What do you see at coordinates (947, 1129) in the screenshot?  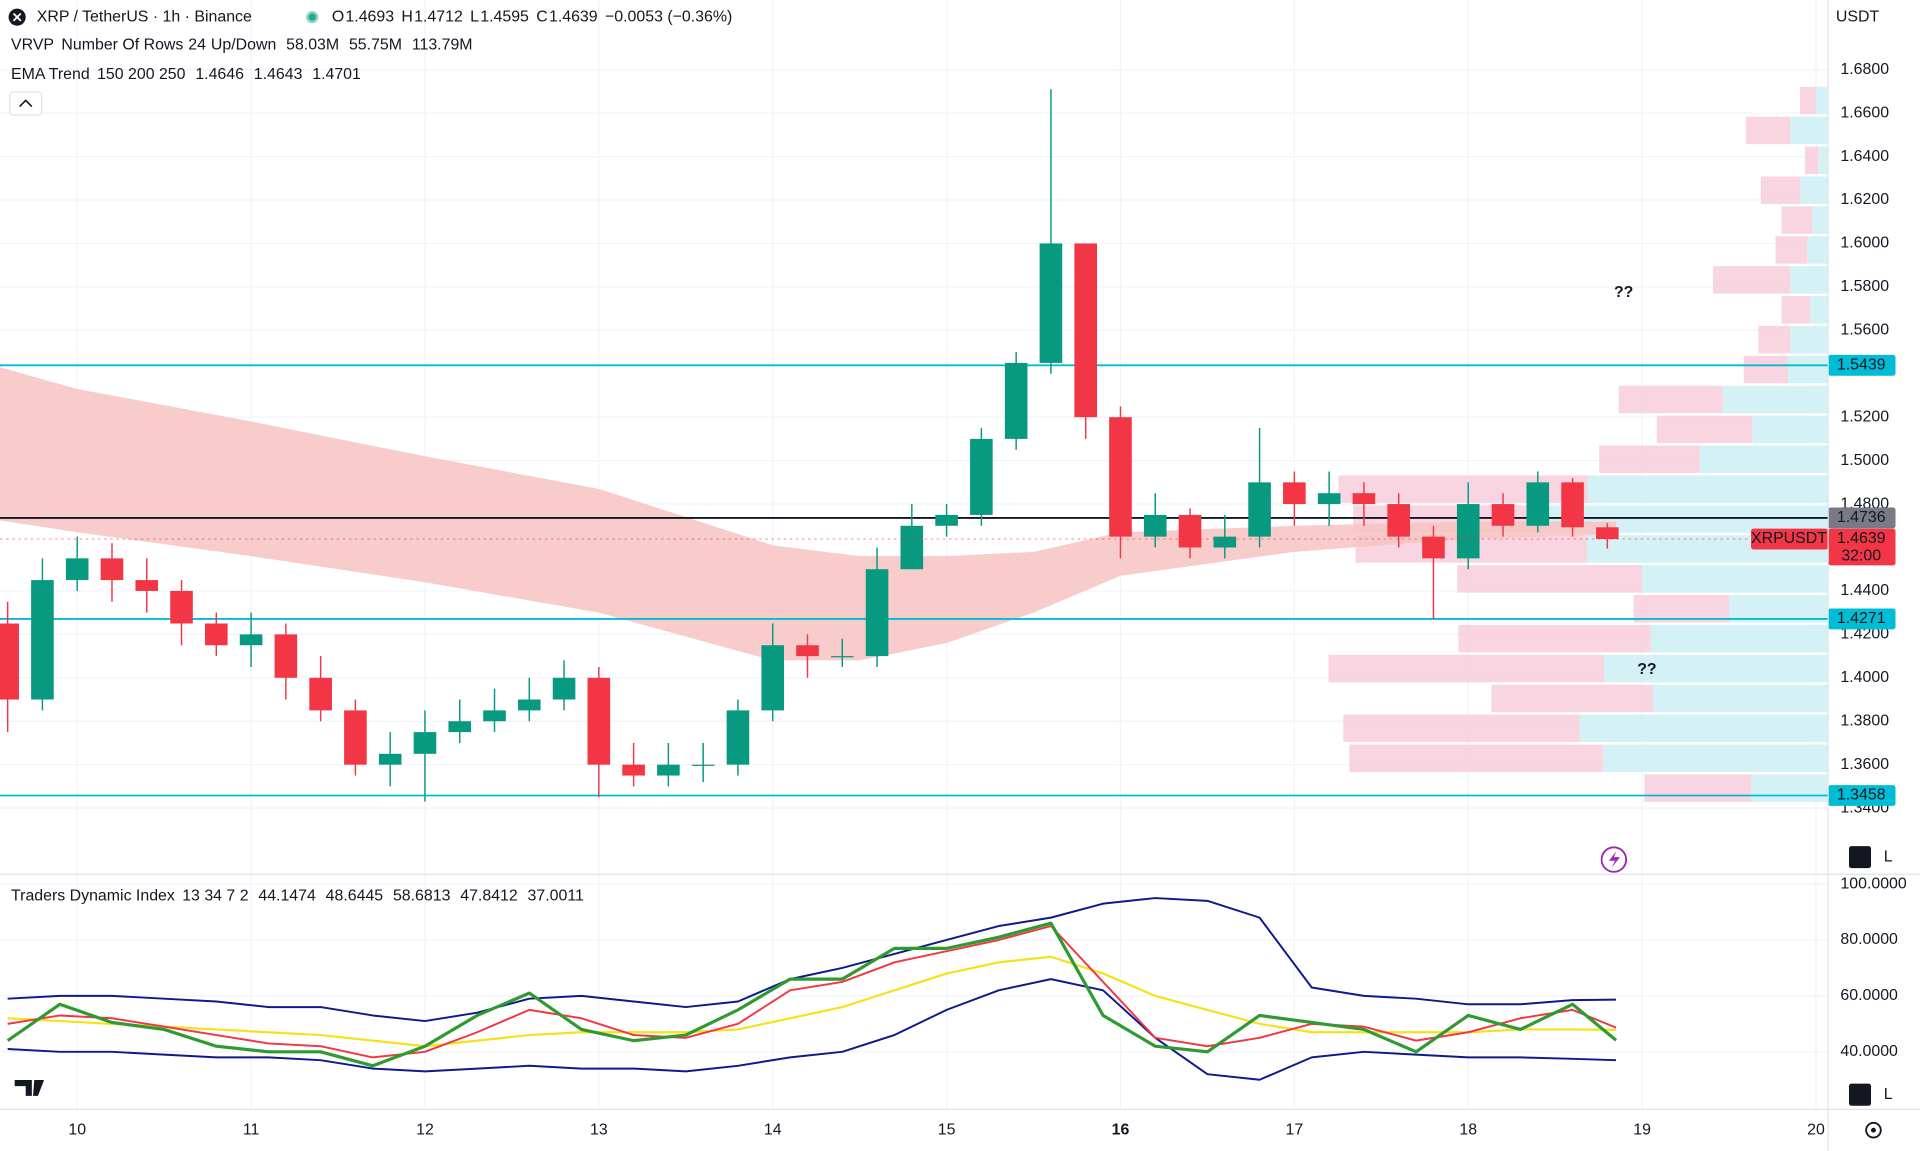 I see `x-tick-label: 15` at bounding box center [947, 1129].